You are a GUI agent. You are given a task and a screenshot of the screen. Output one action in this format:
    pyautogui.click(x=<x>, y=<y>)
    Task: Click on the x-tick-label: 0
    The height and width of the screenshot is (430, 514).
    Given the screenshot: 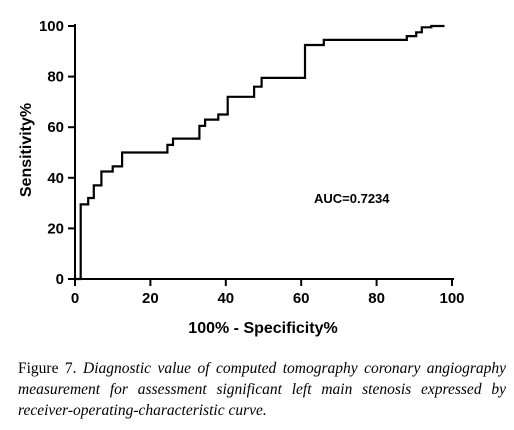 What is the action you would take?
    pyautogui.click(x=75, y=298)
    